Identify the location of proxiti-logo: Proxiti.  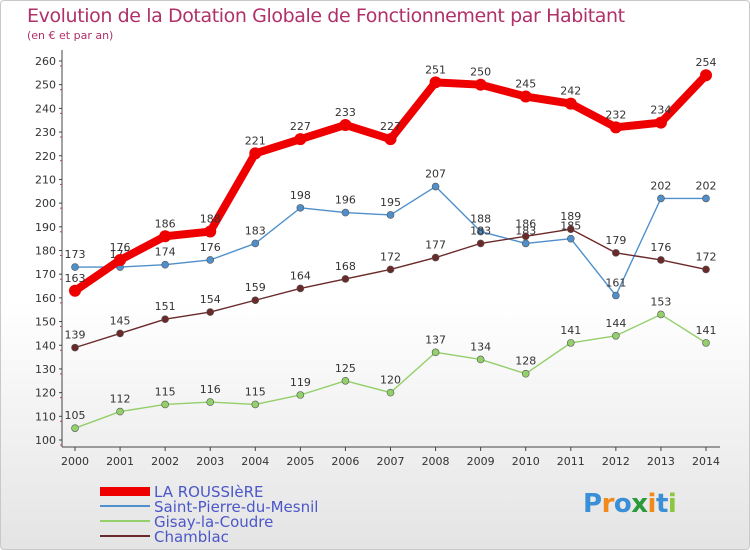
(630, 504).